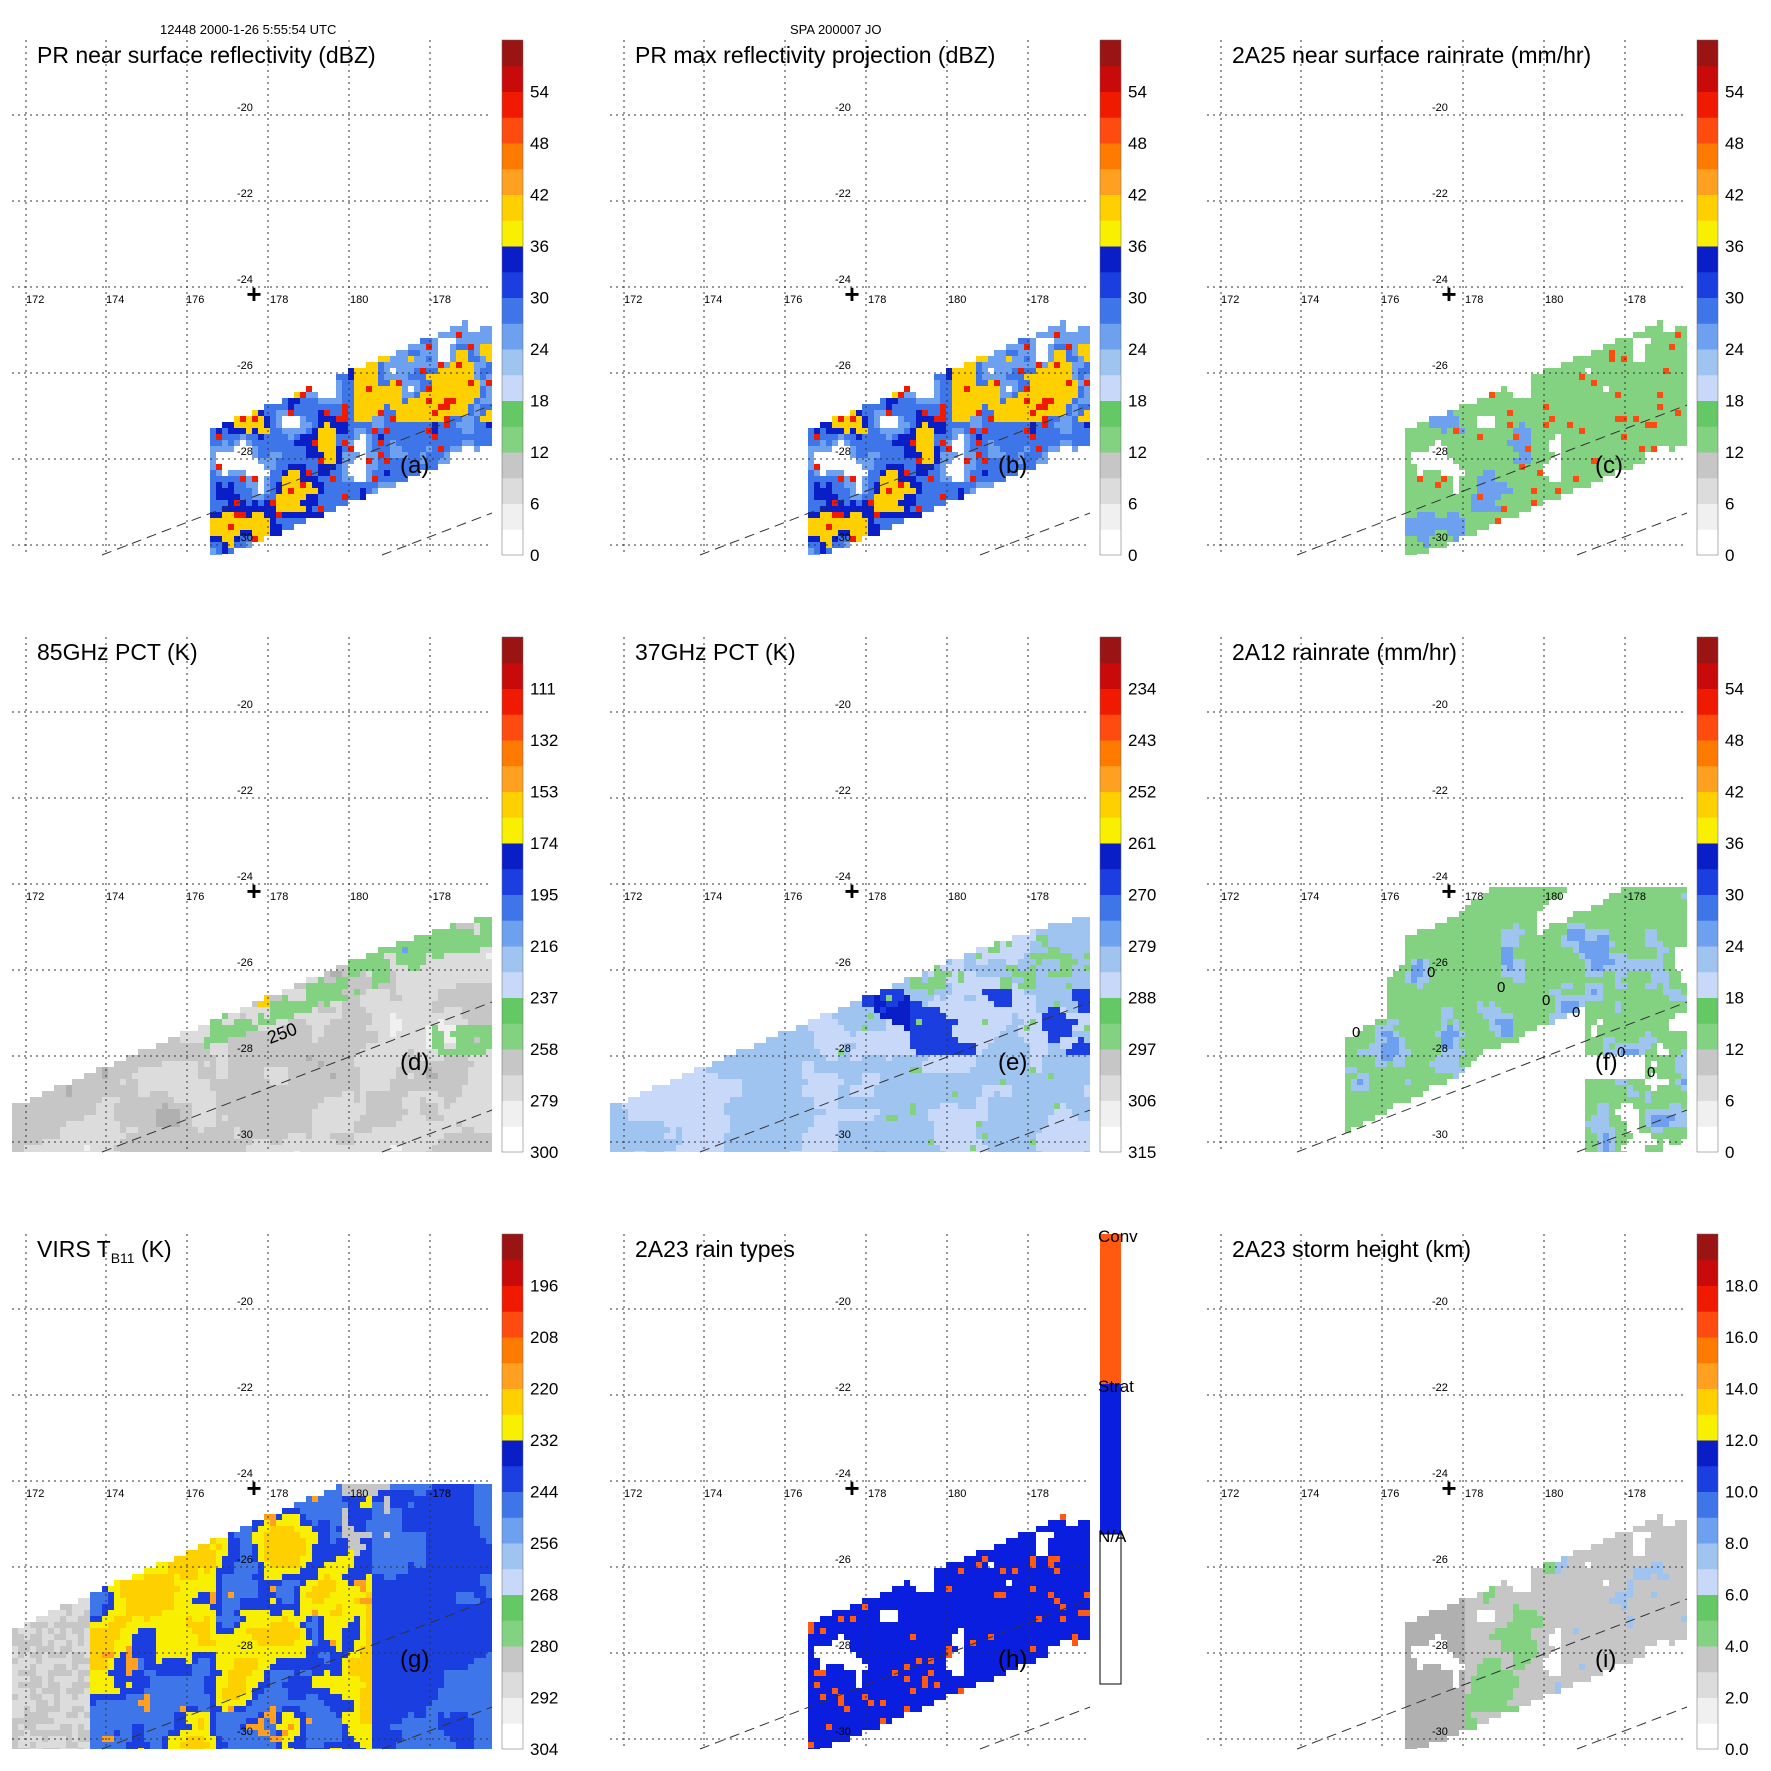 This screenshot has width=1771, height=1771. What do you see at coordinates (1737, 1749) in the screenshot?
I see `colorbar-tick: 0.0` at bounding box center [1737, 1749].